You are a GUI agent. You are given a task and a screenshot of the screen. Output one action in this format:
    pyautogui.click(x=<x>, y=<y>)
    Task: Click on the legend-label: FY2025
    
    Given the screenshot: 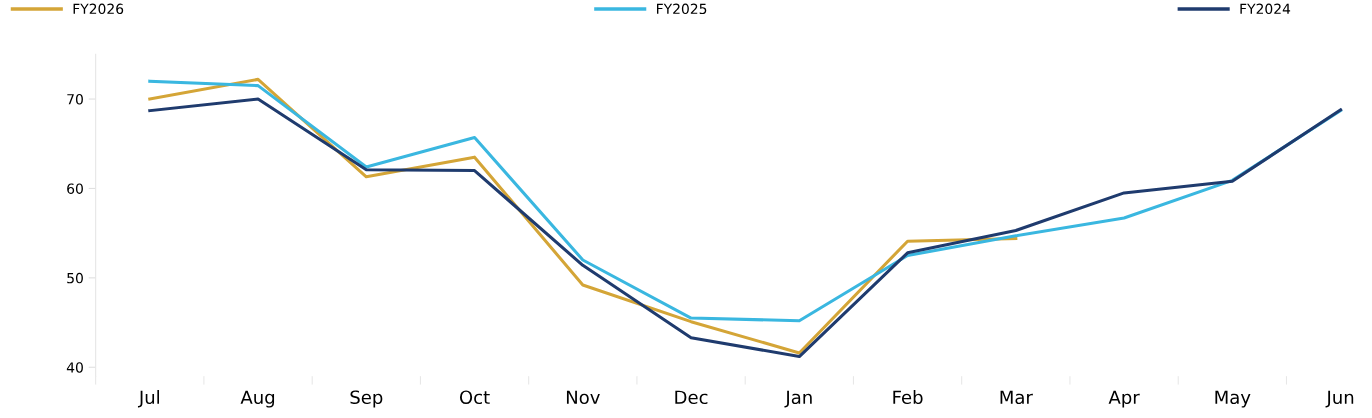 What is the action you would take?
    pyautogui.click(x=682, y=9)
    